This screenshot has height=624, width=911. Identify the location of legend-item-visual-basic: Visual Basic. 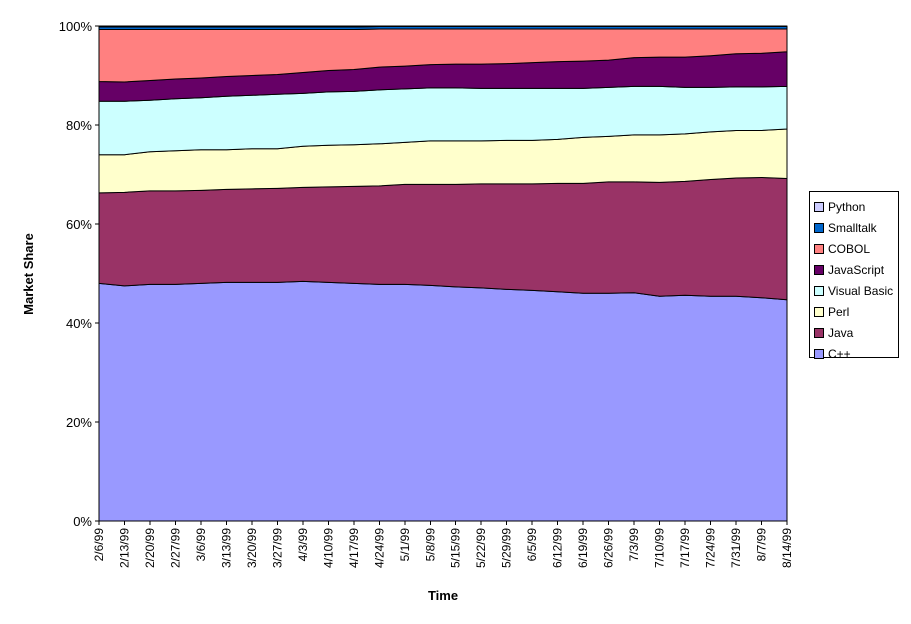
(856, 290).